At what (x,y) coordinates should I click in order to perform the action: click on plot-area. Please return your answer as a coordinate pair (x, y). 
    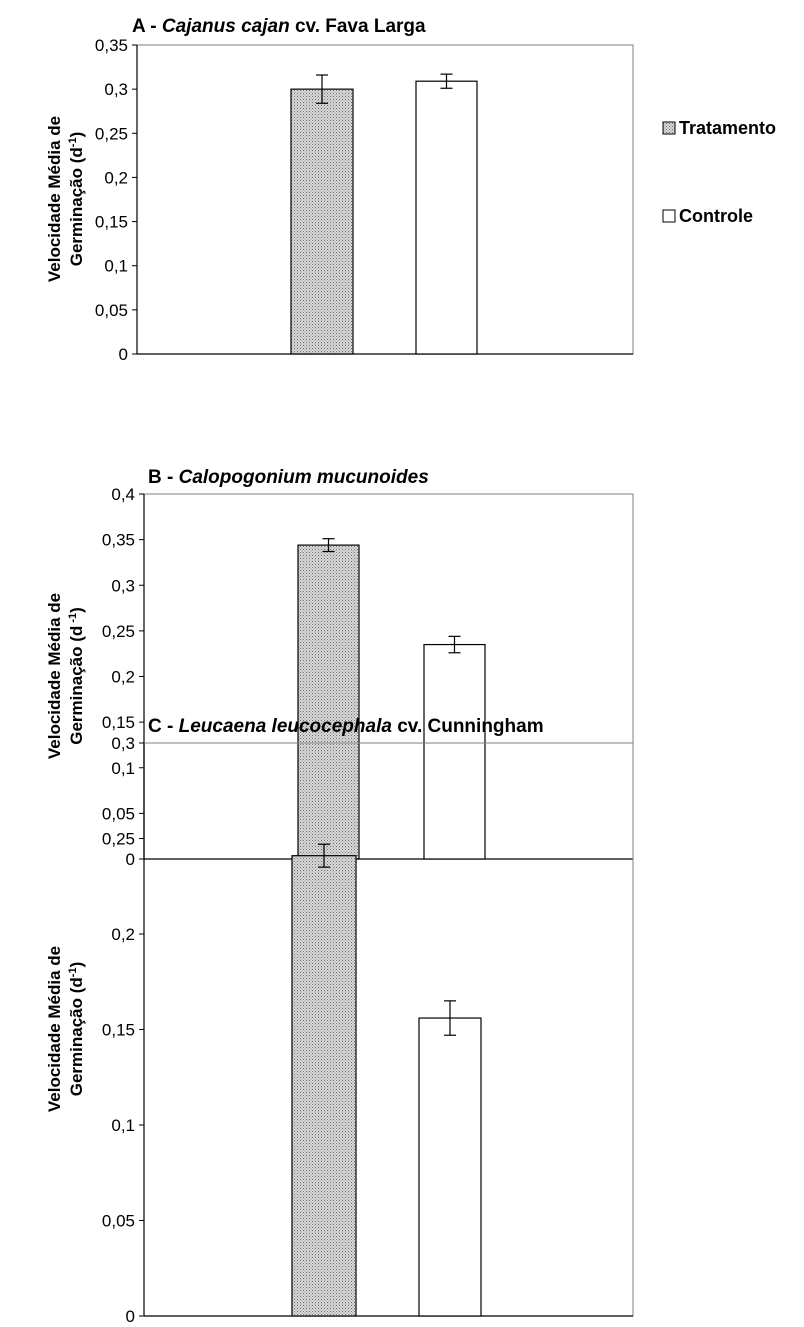
    Looking at the image, I should click on (385, 199).